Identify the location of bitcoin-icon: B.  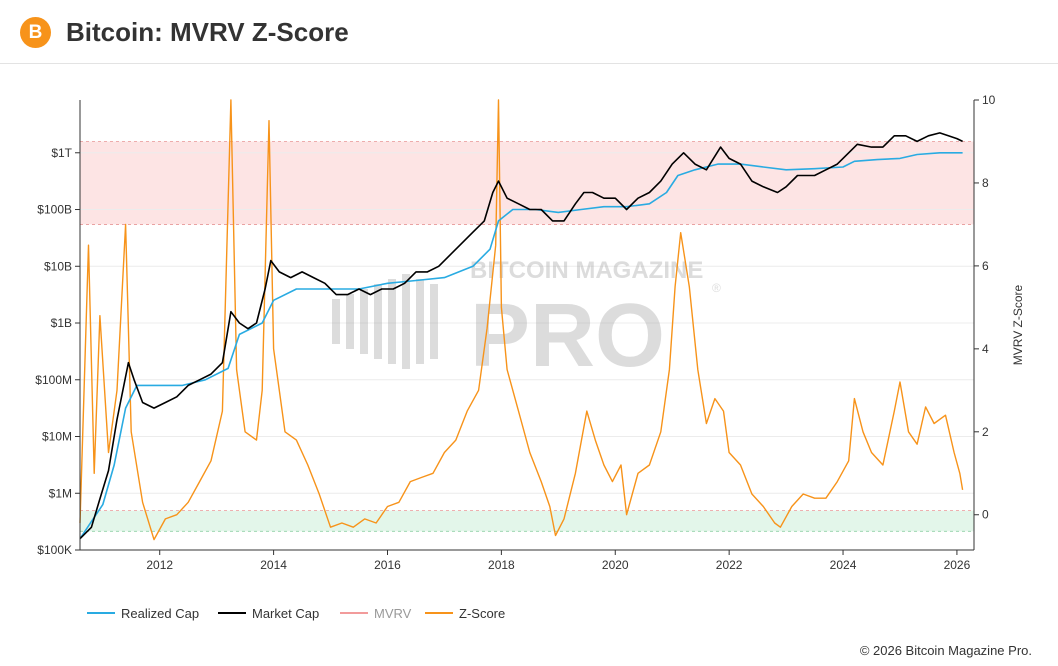
(35, 32).